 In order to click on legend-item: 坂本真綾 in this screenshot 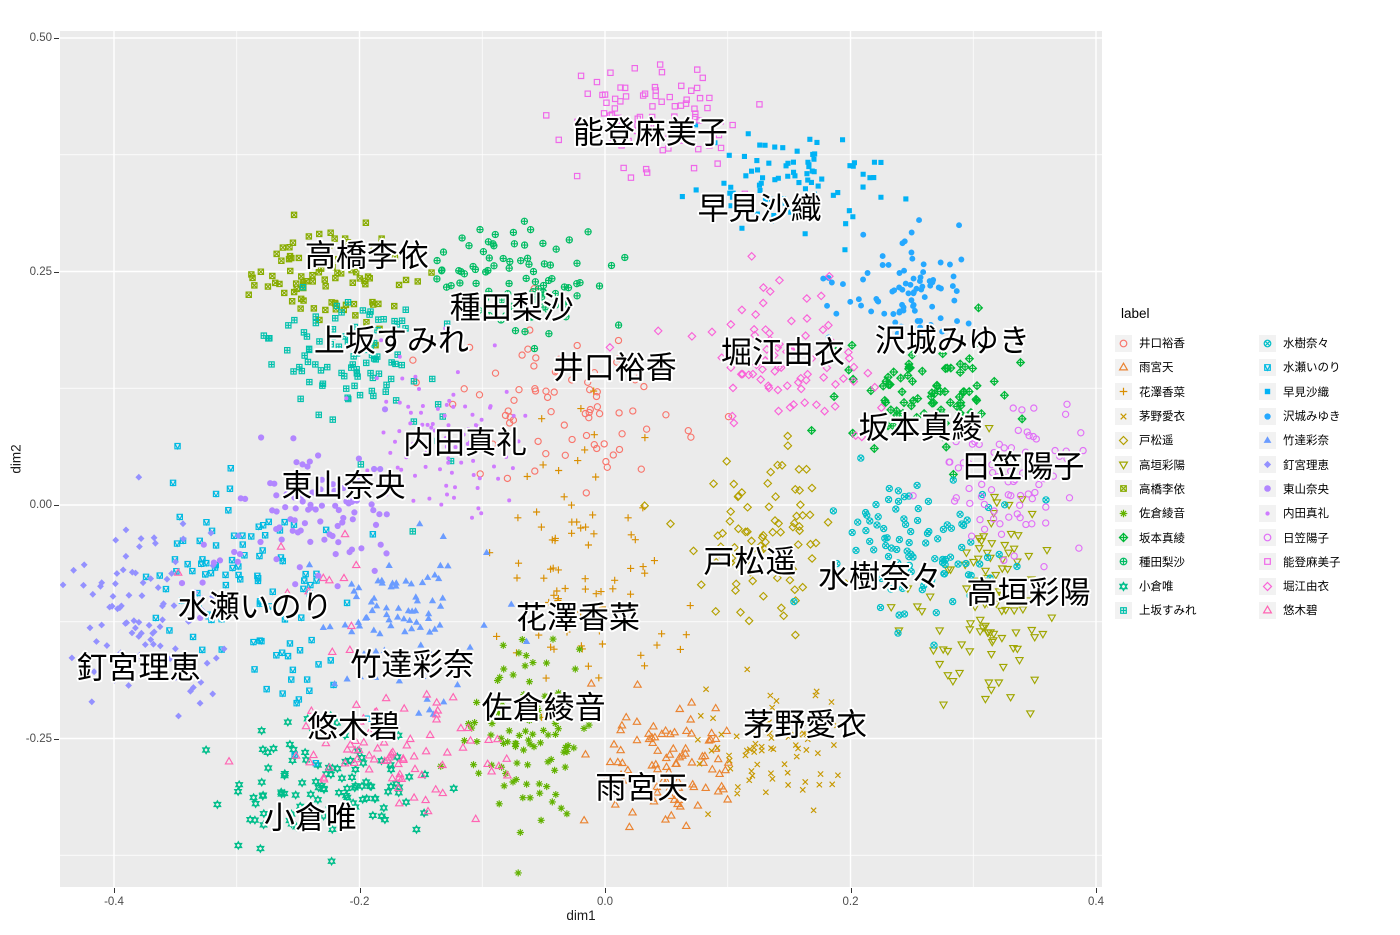, I will do `click(1180, 537)`.